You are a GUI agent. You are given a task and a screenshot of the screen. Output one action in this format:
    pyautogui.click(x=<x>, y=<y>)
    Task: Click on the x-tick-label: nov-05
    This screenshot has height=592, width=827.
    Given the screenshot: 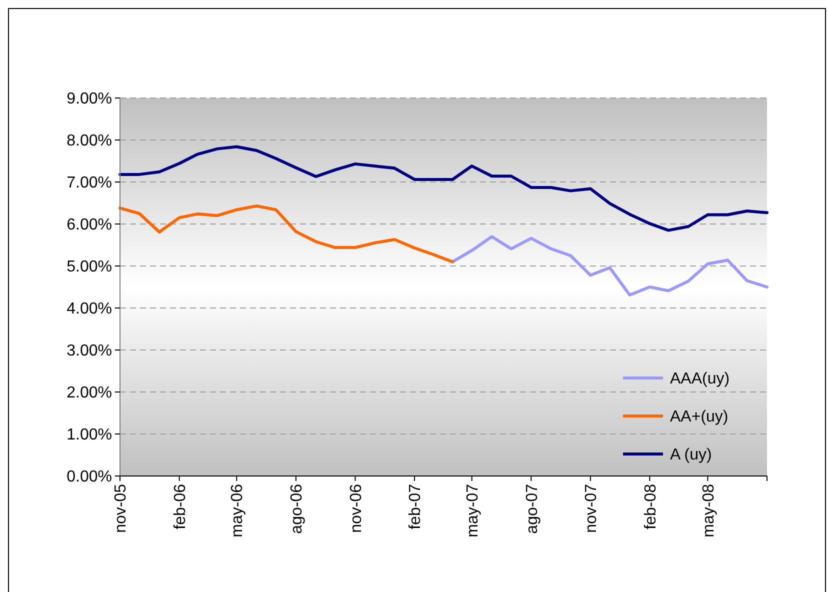 What is the action you would take?
    pyautogui.click(x=121, y=508)
    